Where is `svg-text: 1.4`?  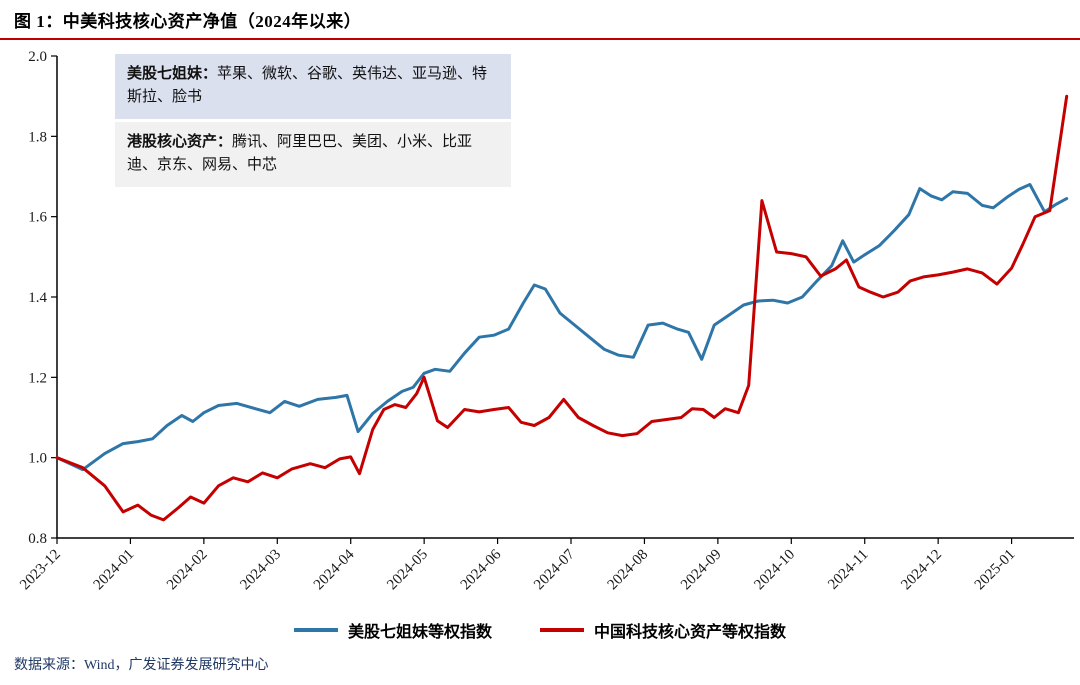 svg-text: 1.4 is located at coordinates (37, 298).